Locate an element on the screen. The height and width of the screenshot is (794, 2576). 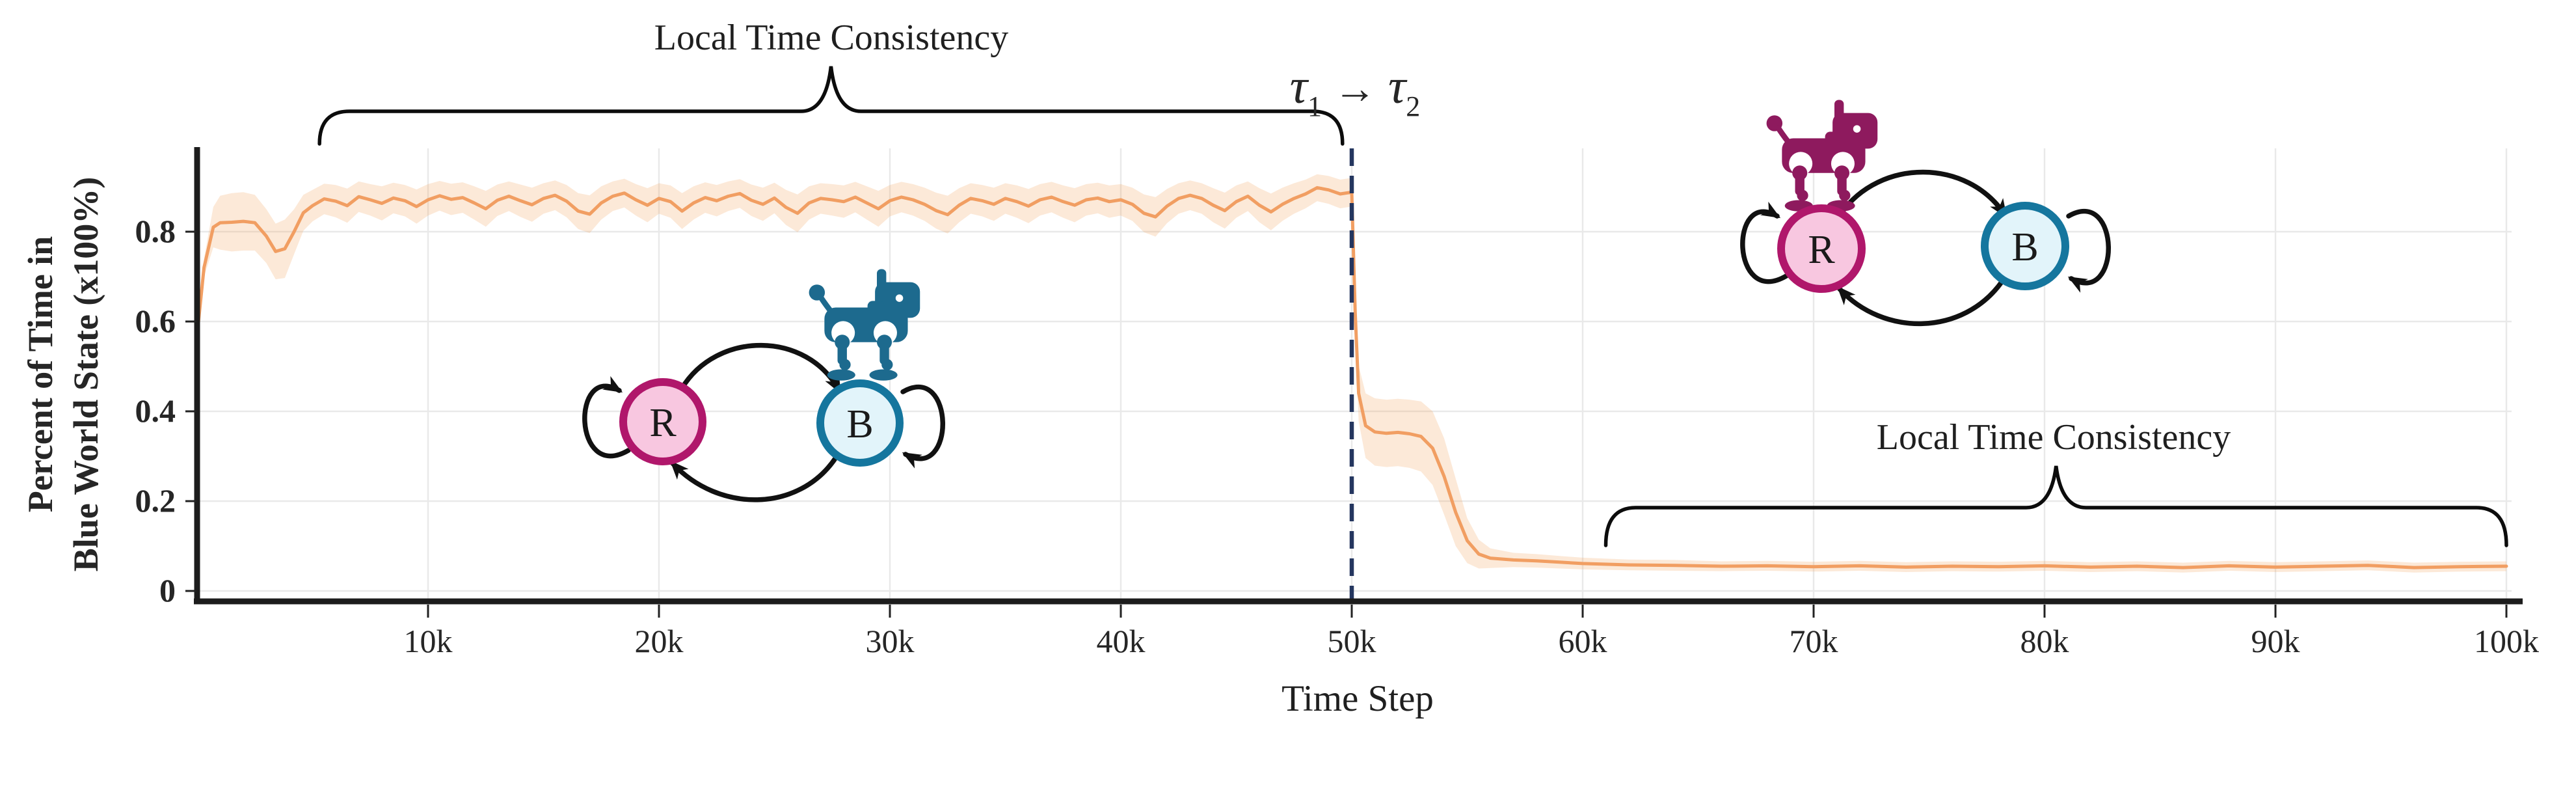
y-tick-label: 0.8 is located at coordinates (155, 231).